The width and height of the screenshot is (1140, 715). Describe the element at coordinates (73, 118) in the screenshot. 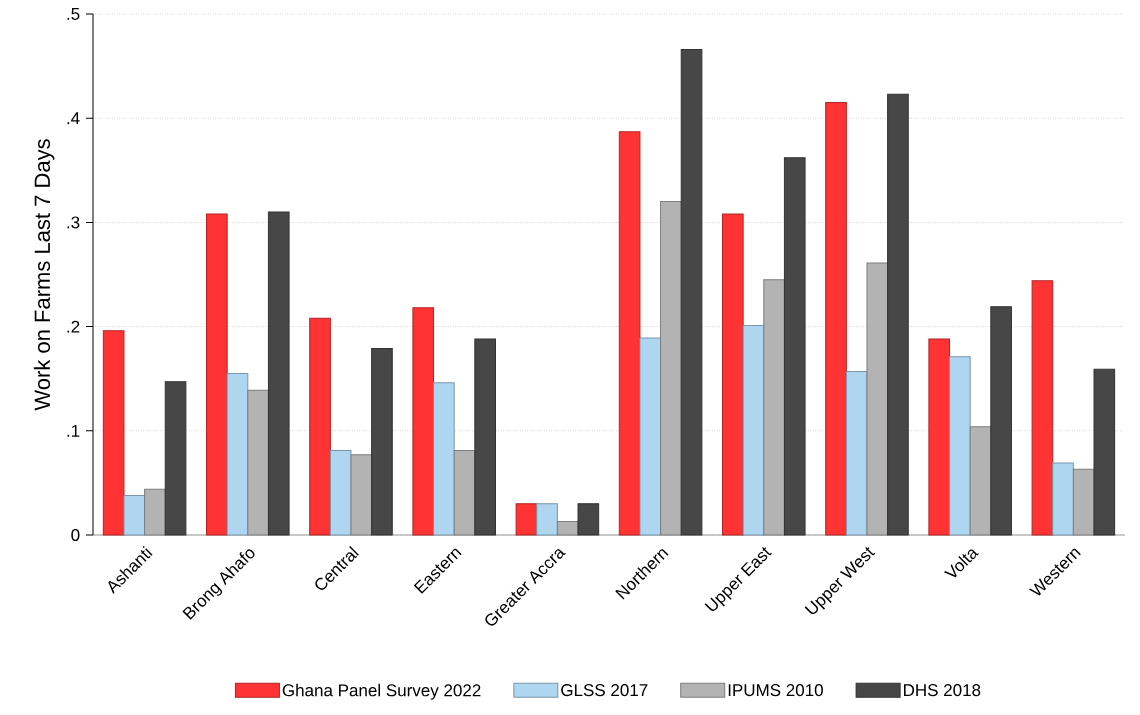

I see `y-tick-label: .4` at that location.